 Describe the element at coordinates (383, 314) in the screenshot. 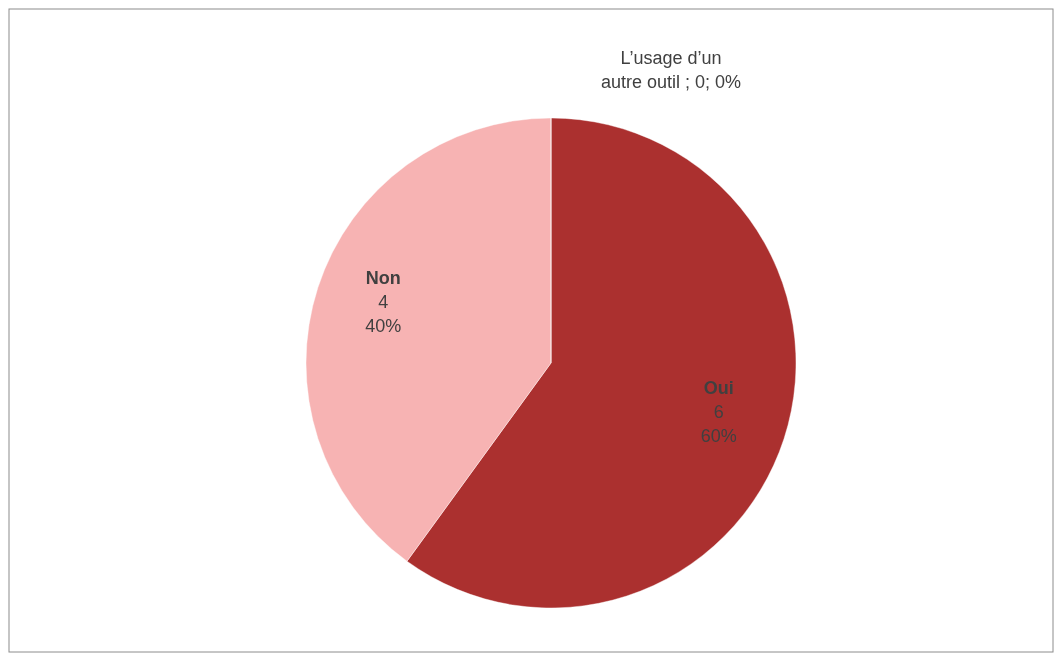

I see `data-label: 4 40%` at that location.